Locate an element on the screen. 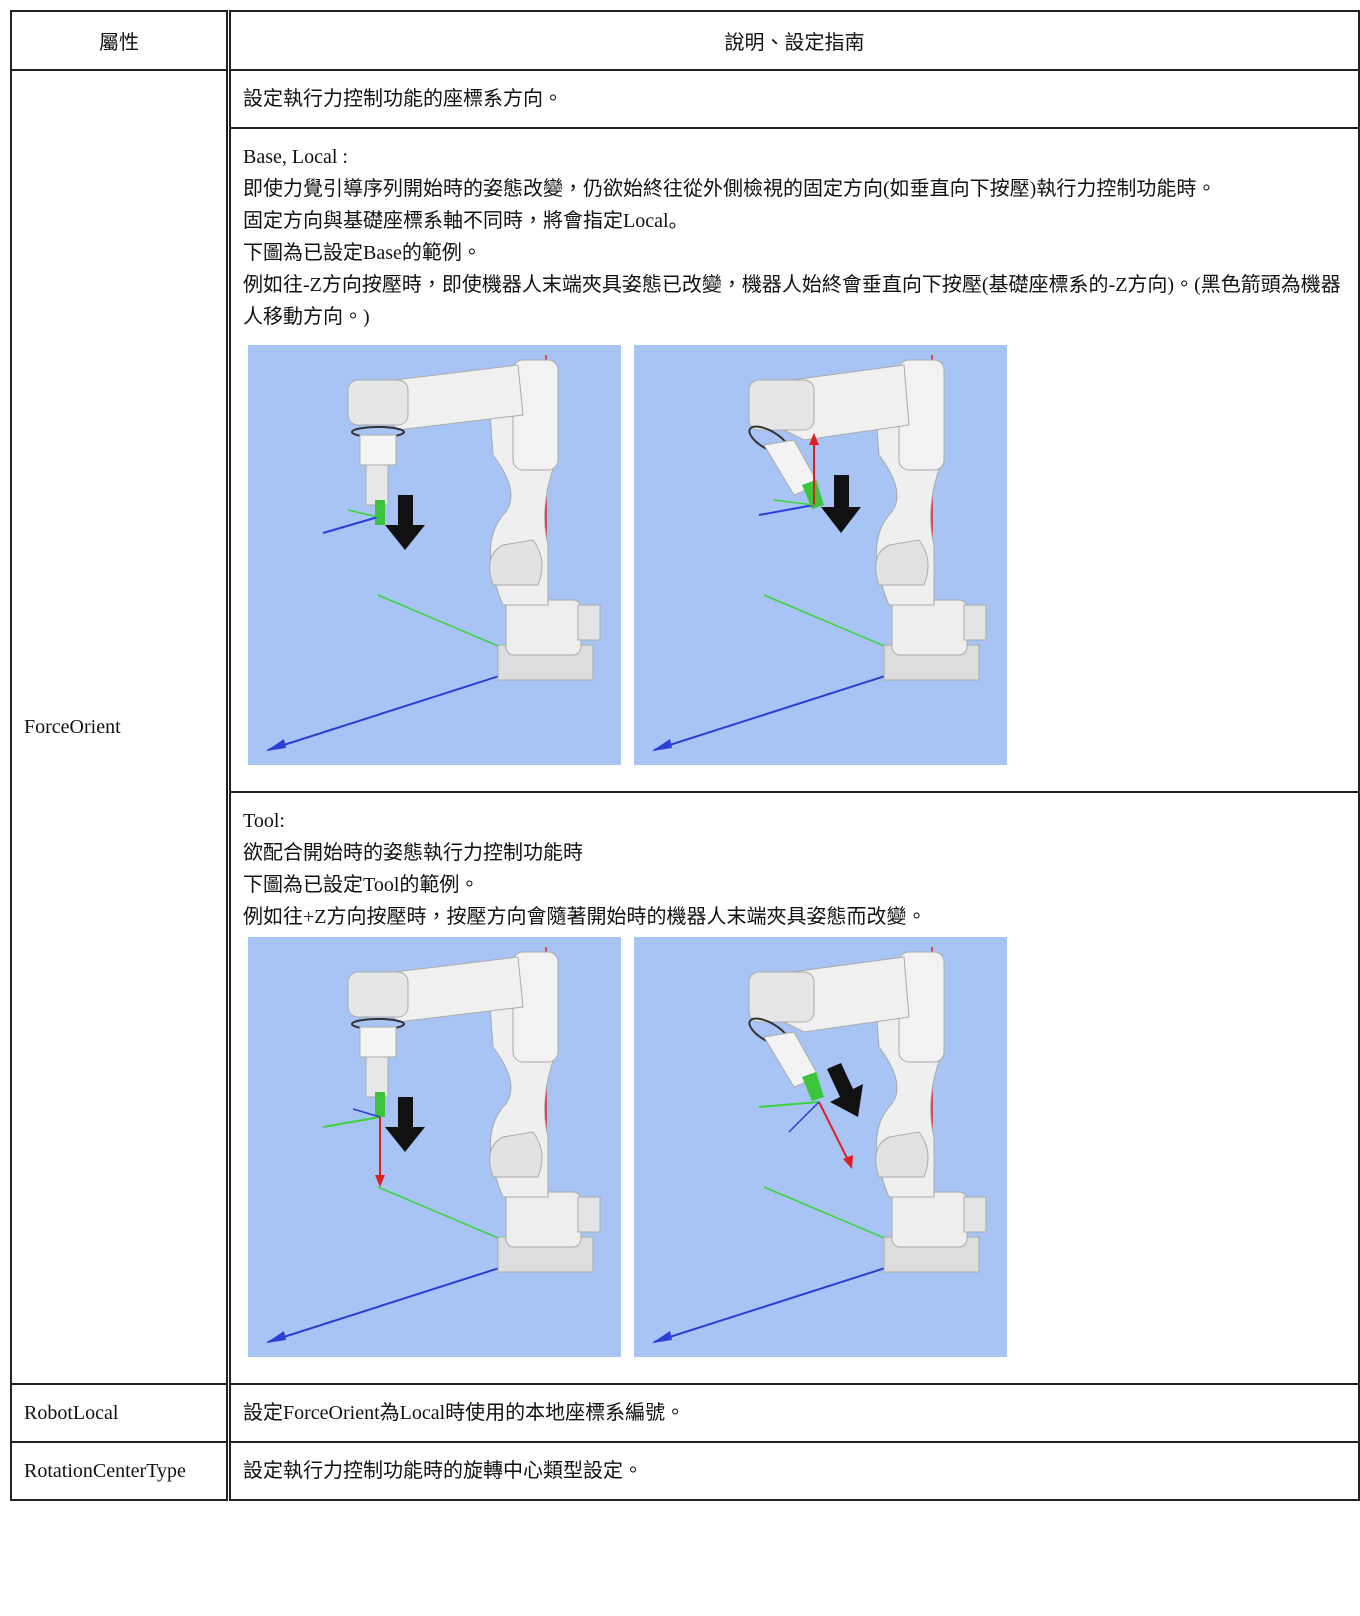  text-line: 下圖為已設定Tool的範例。 is located at coordinates (361, 885).